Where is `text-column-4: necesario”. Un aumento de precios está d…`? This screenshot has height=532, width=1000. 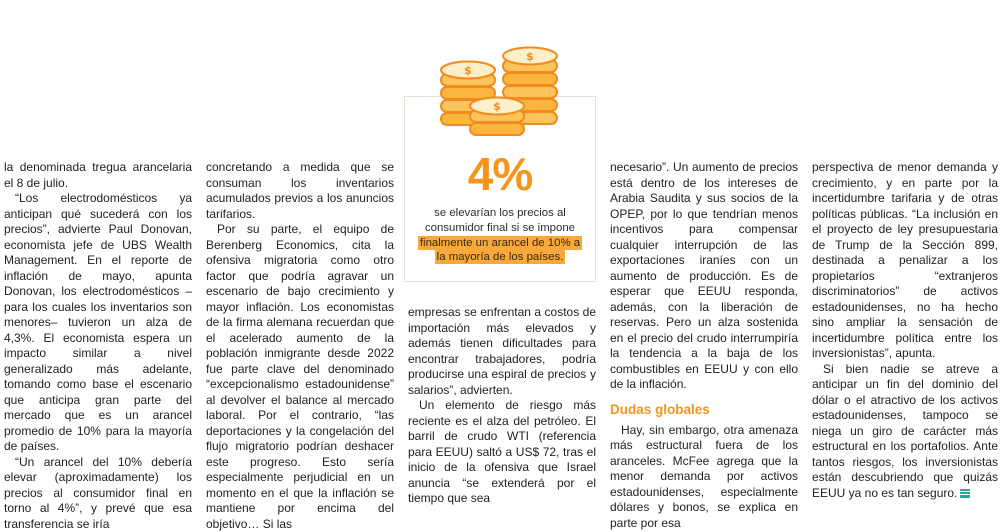
text-column-4: necesario”. Un aumento de precios está d… is located at coordinates (704, 345).